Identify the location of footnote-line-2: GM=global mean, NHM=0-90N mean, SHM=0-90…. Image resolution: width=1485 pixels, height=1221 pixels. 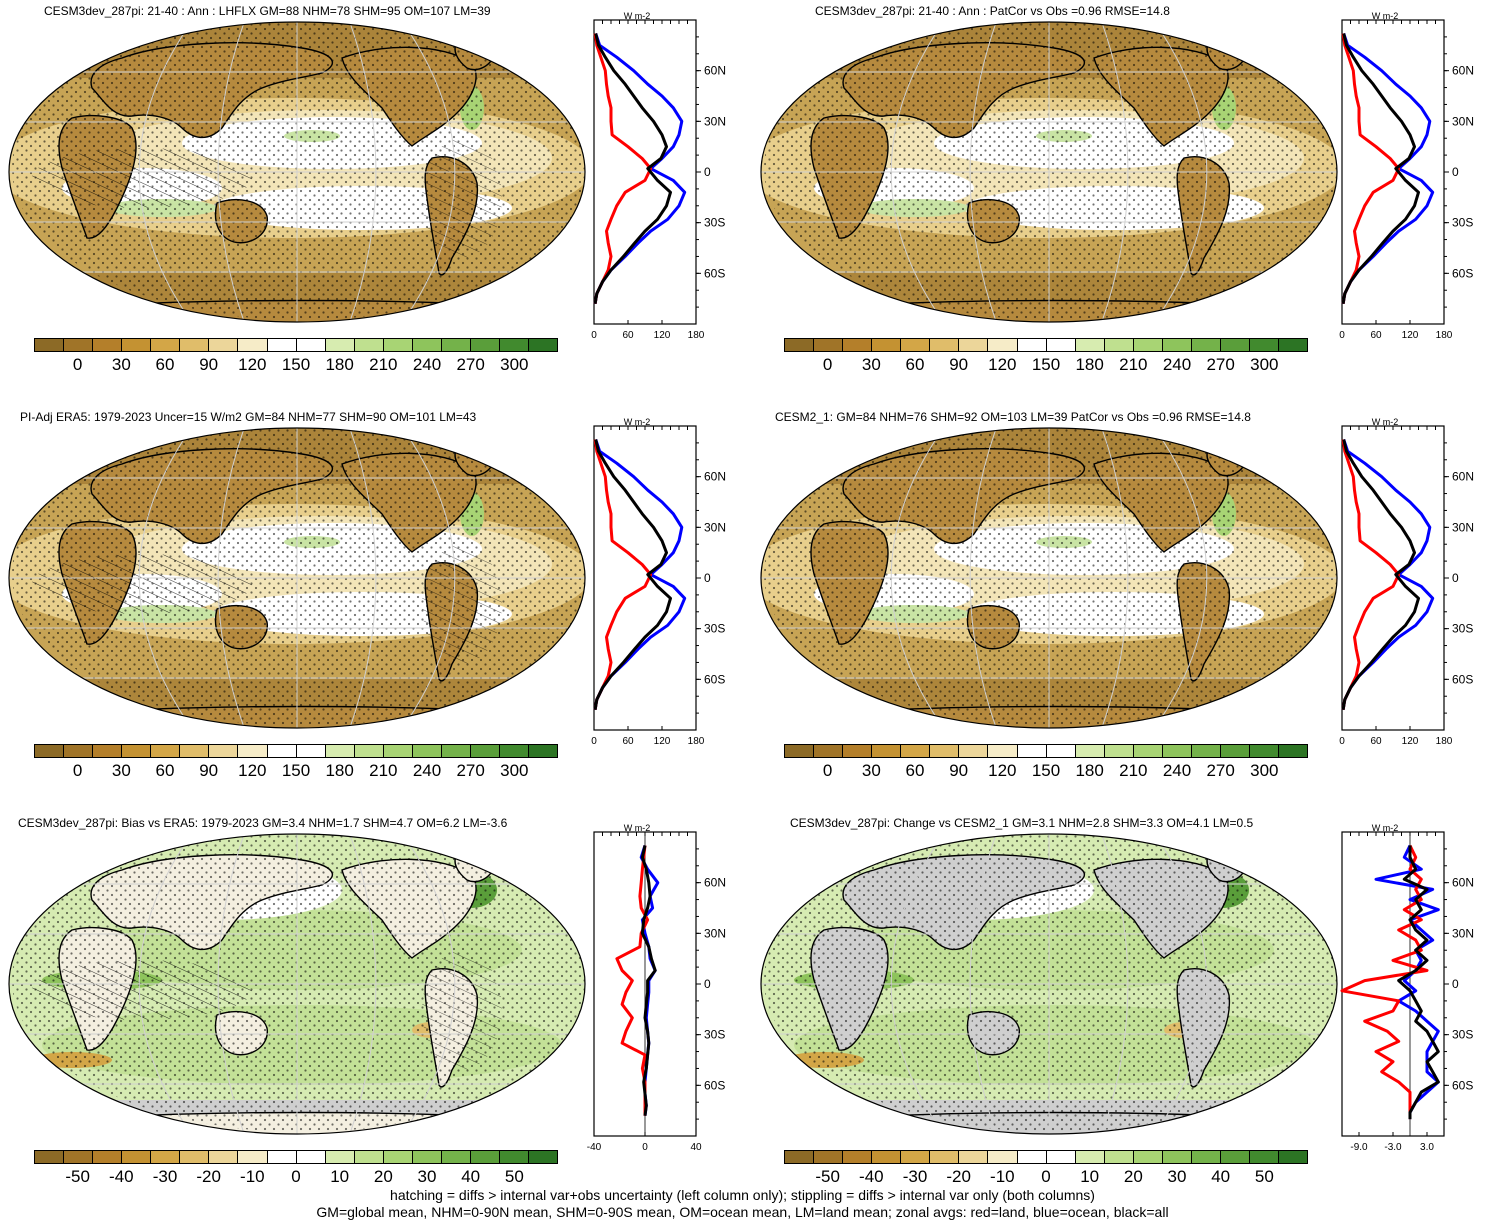
(742, 1212).